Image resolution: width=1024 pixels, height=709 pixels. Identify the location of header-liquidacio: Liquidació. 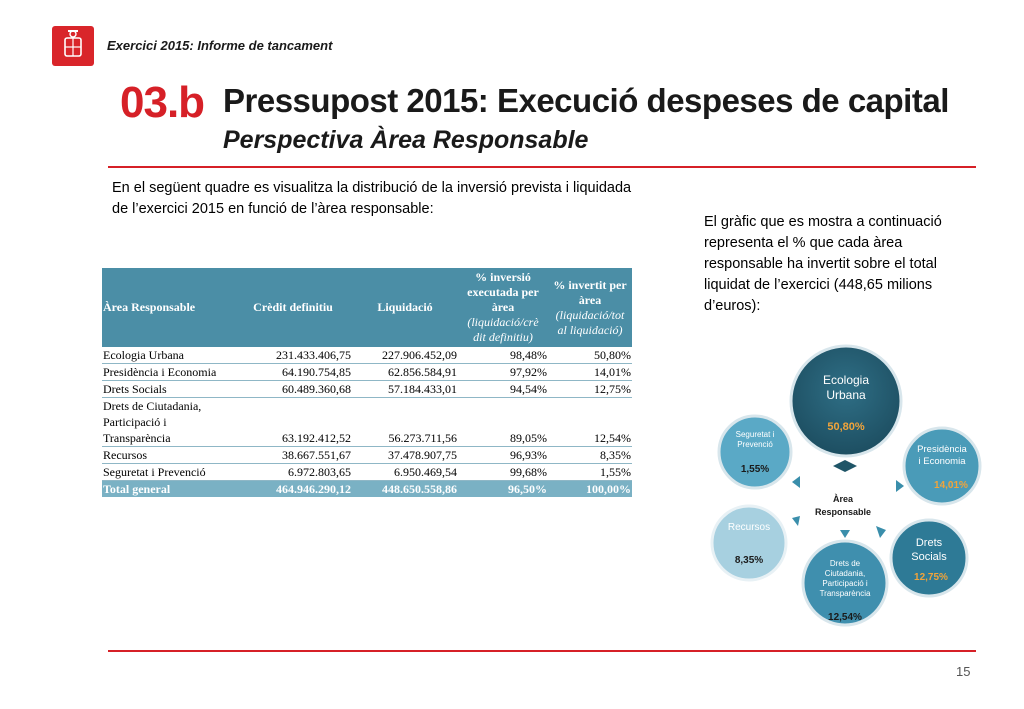
(405, 307).